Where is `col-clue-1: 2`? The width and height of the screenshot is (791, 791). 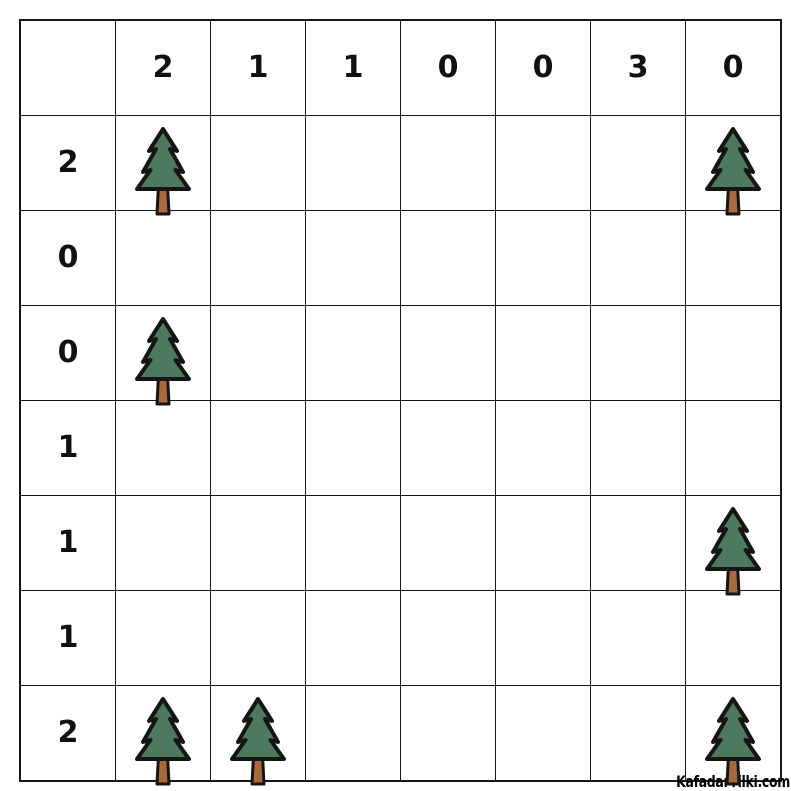
col-clue-1: 2 is located at coordinates (163, 67).